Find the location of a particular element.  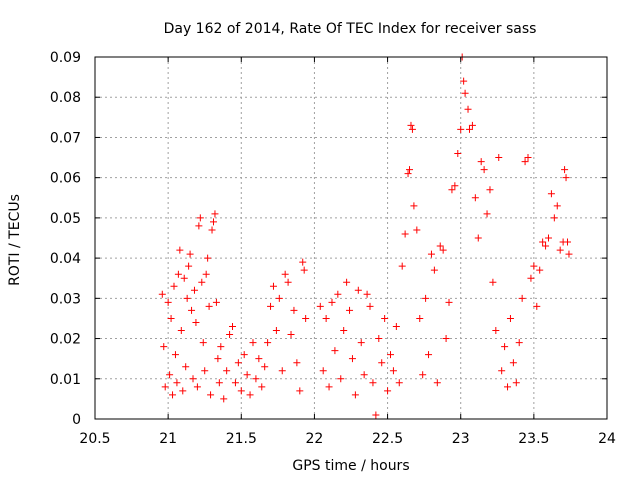

y-tick-label: 0.01 is located at coordinates (65, 380).